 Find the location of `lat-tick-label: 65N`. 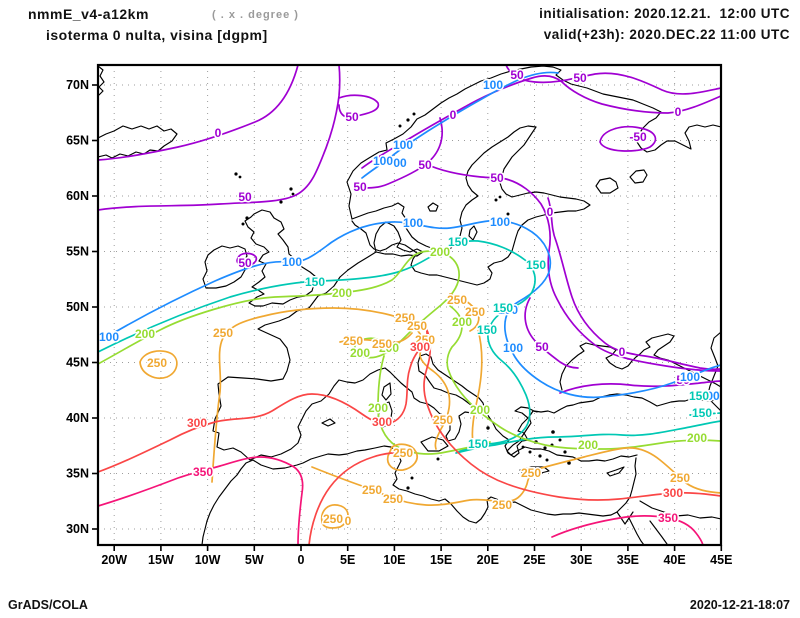

lat-tick-label: 65N is located at coordinates (77, 141).